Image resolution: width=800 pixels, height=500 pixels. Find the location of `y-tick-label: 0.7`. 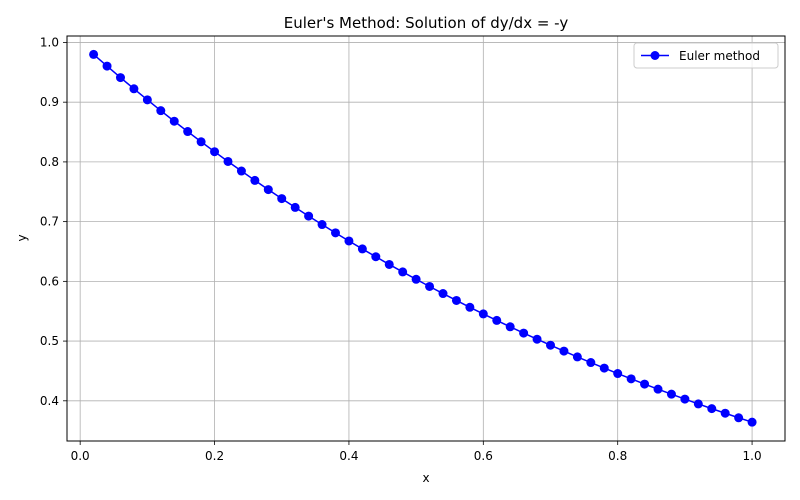

y-tick-label: 0.7 is located at coordinates (49, 222).